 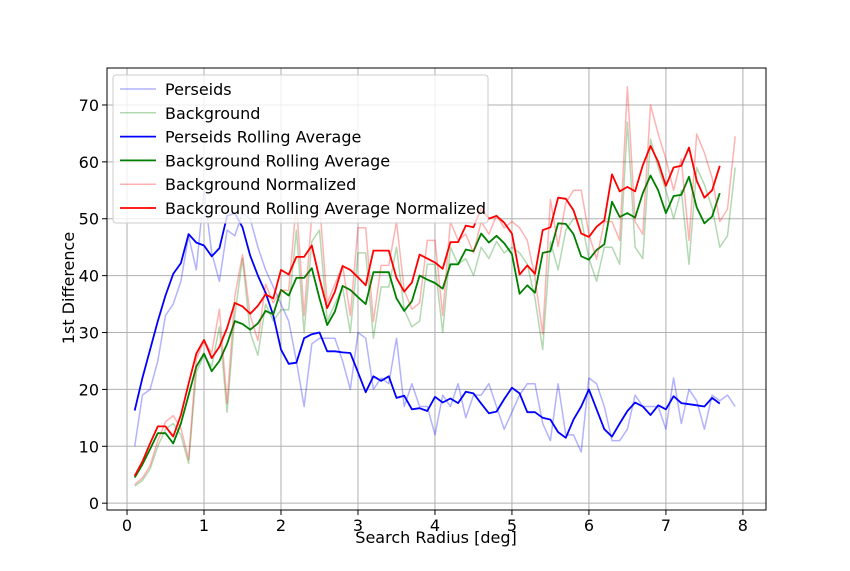 I want to click on y-tick-label: 0, so click(x=94, y=503).